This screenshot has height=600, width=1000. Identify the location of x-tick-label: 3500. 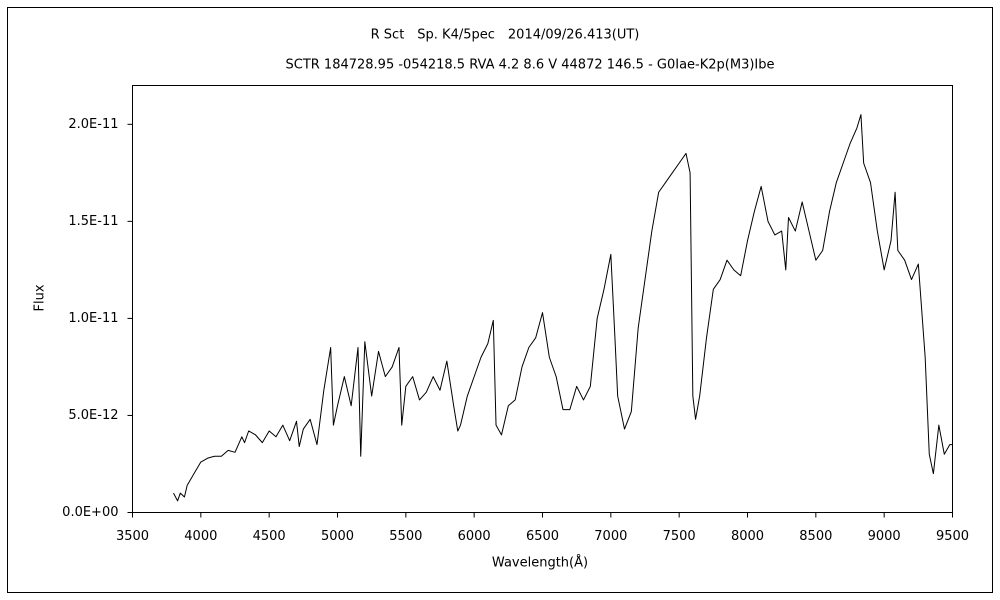
(132, 536).